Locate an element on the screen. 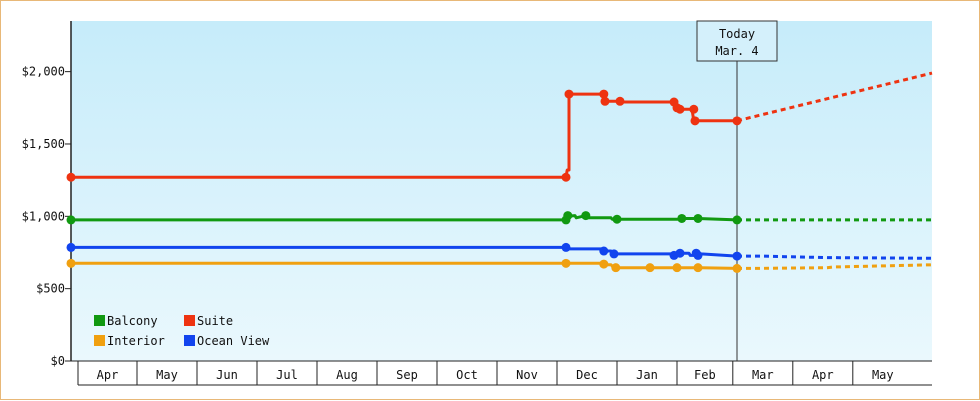 Image resolution: width=980 pixels, height=401 pixels. y-tick-label: $1,000 is located at coordinates (43, 216).